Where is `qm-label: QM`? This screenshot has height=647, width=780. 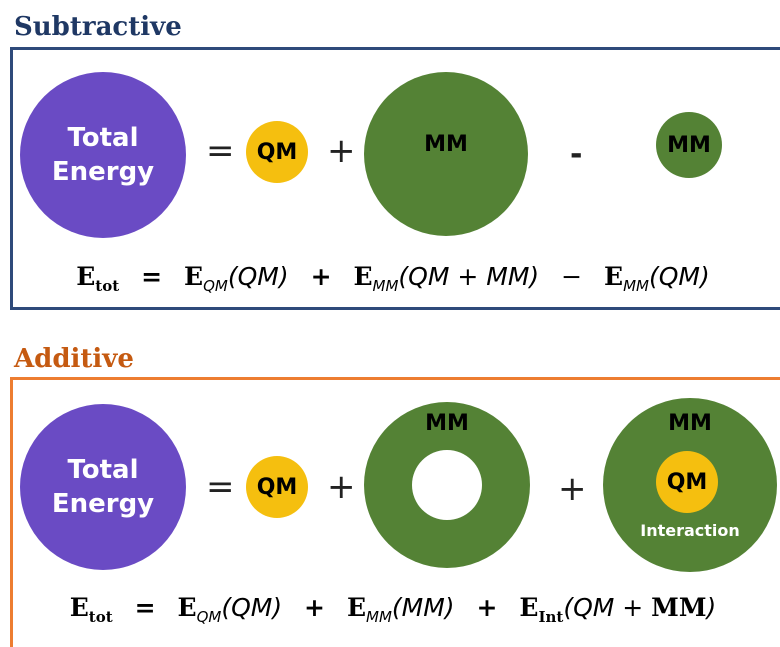 qm-label: QM is located at coordinates (277, 152).